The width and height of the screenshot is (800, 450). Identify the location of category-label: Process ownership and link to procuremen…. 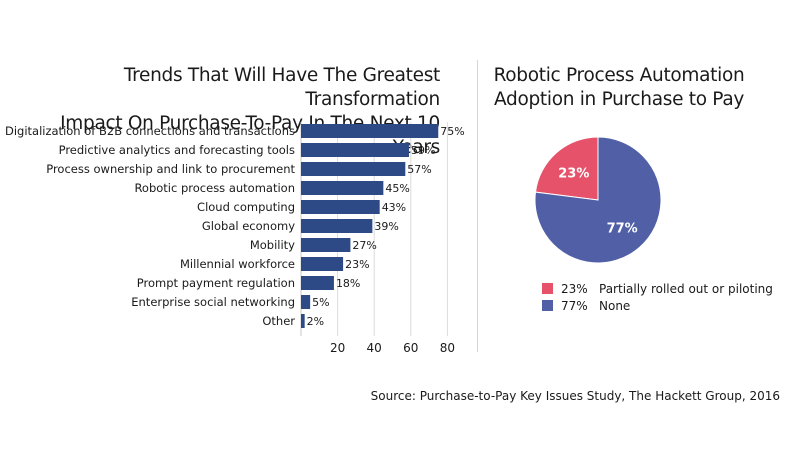
(170, 169).